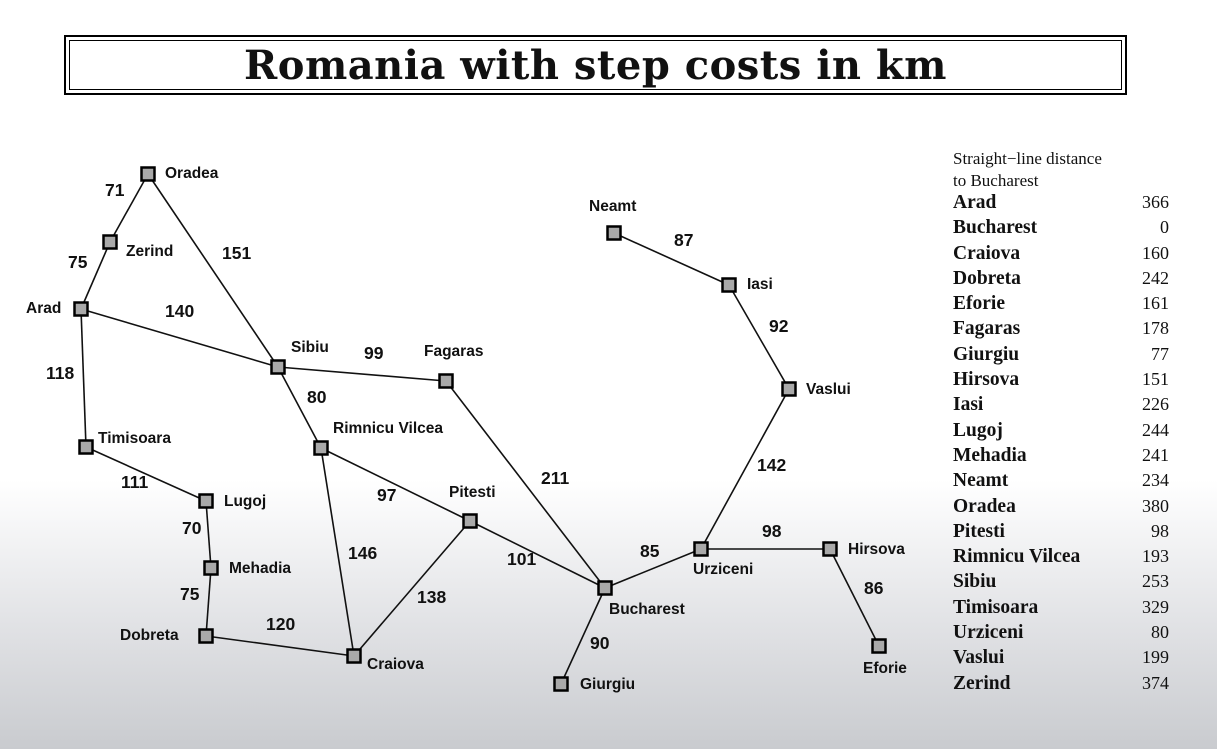 The image size is (1217, 749). I want to click on road-arad-timisoara, so click(83, 378).